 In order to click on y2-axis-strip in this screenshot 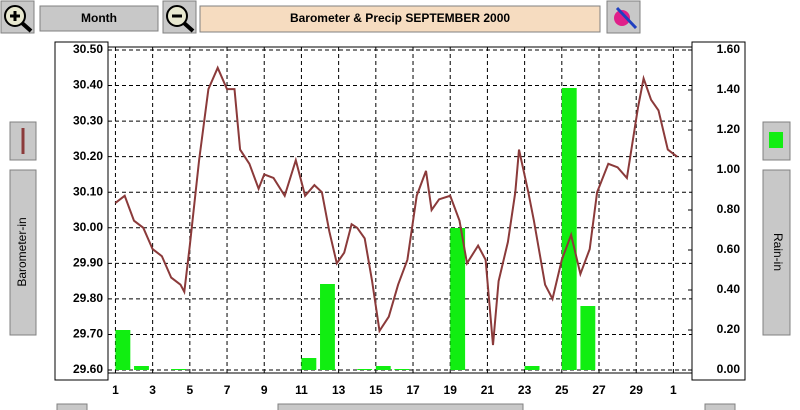, I will do `click(718, 211)`.